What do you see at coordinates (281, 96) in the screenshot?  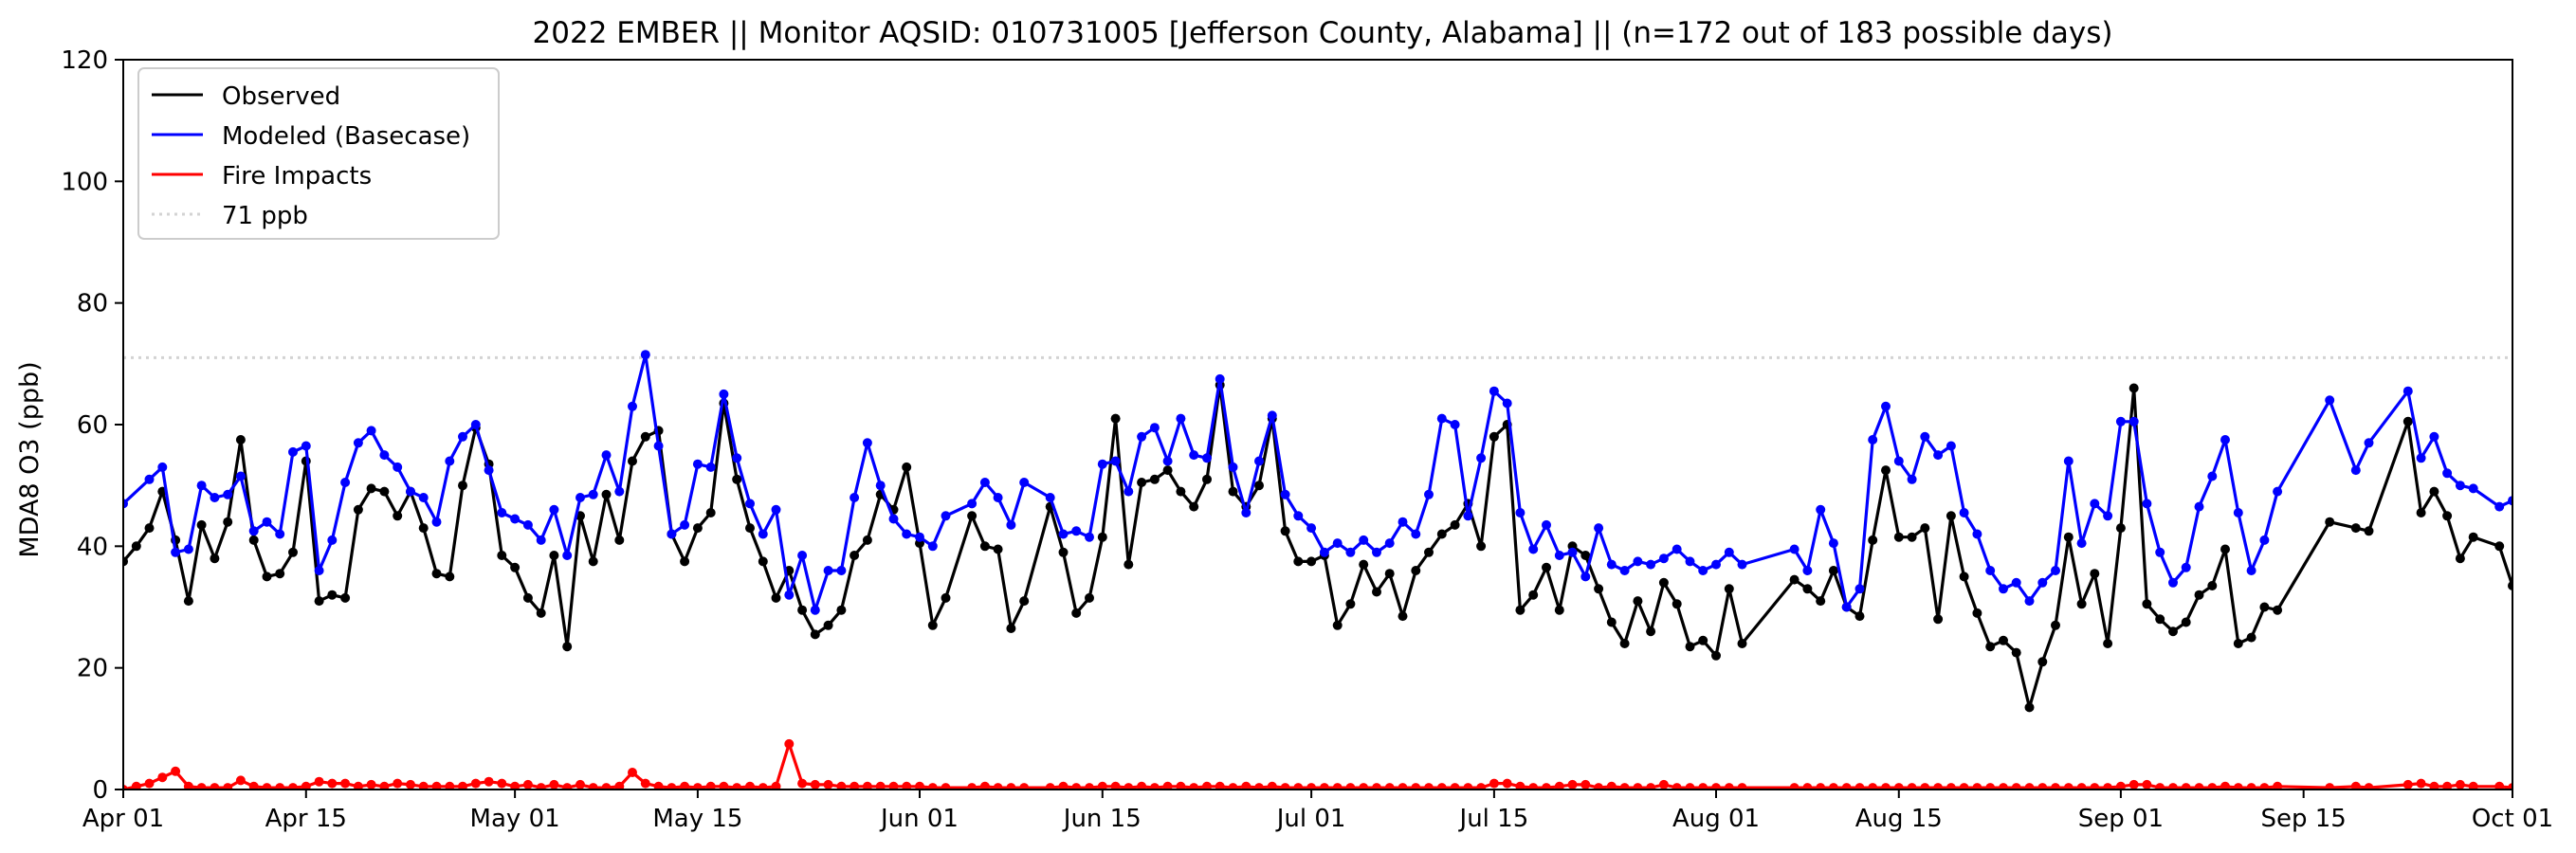 I see `legend-label-observed: Observed` at bounding box center [281, 96].